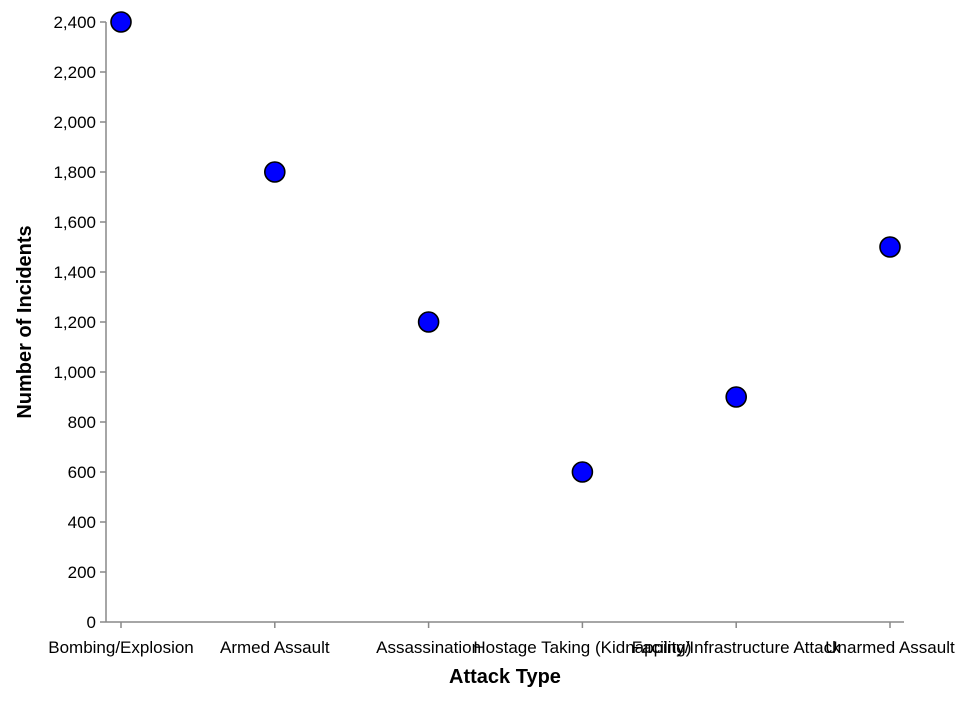  Describe the element at coordinates (82, 522) in the screenshot. I see `y-tick-label: 400` at that location.